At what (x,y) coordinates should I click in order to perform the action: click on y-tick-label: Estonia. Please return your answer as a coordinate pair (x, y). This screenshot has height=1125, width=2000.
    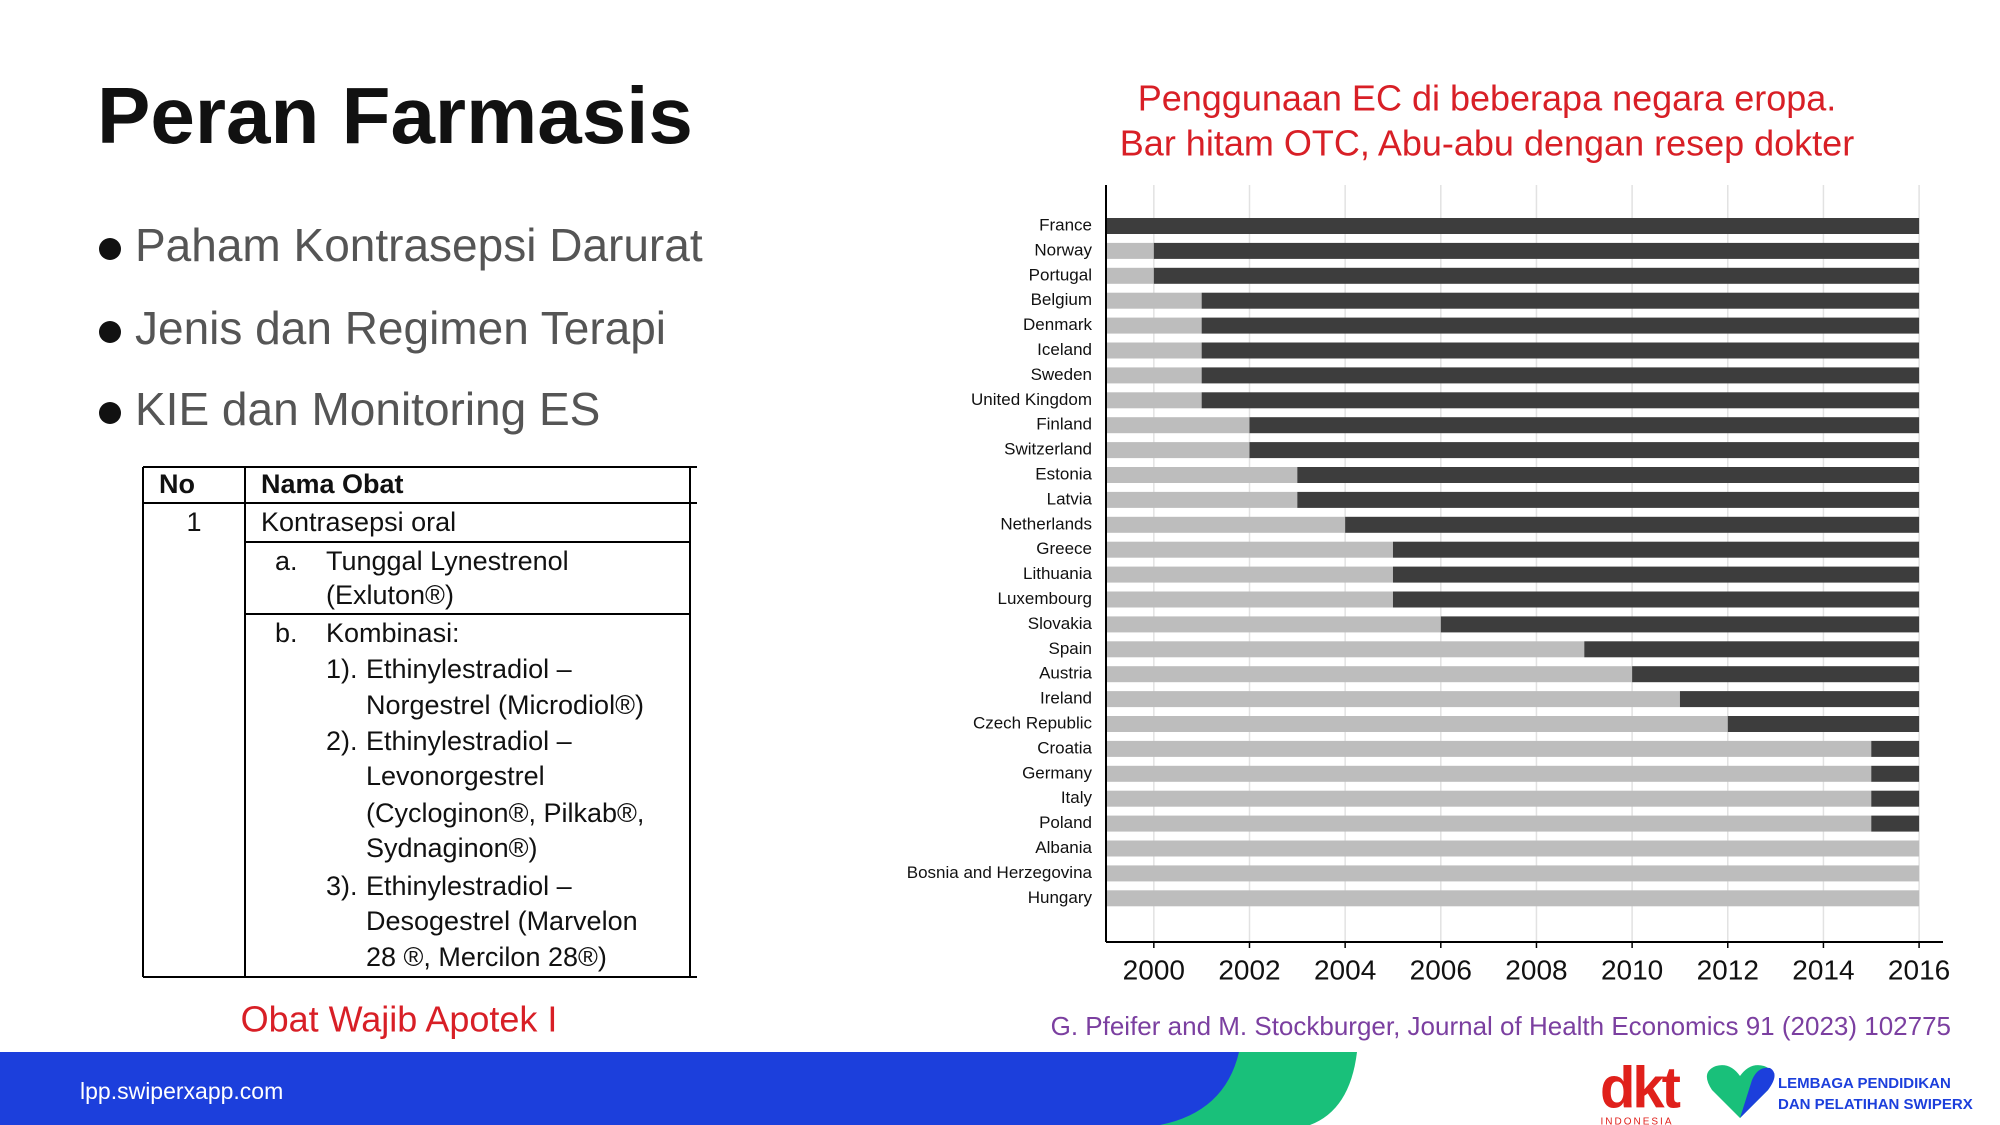
    Looking at the image, I should click on (1063, 473).